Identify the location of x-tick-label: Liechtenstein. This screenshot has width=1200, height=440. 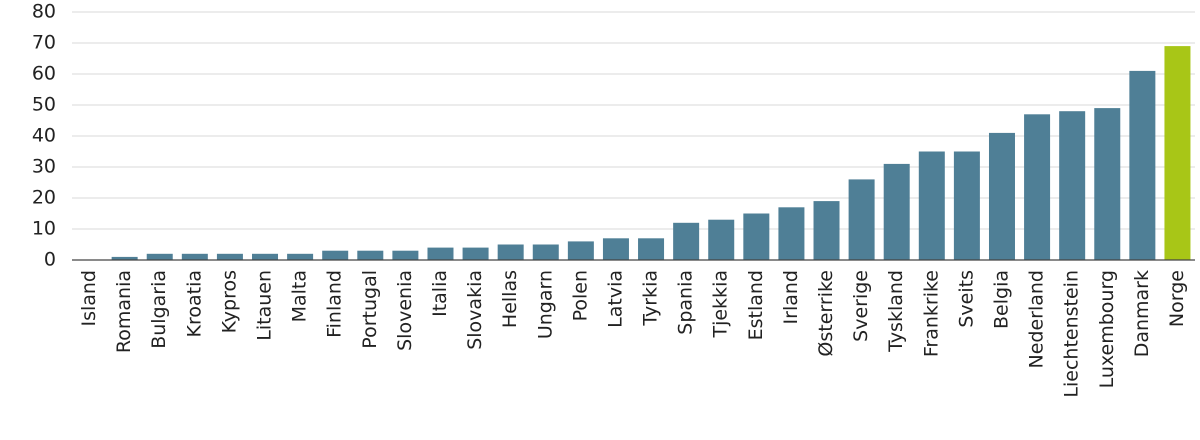
(1072, 334).